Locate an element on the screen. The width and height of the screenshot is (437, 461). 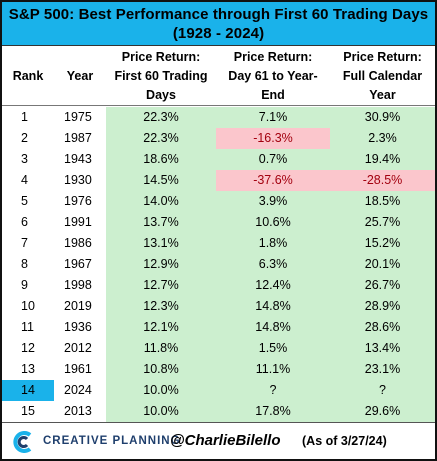
year-cell: 1961 is located at coordinates (78, 369).